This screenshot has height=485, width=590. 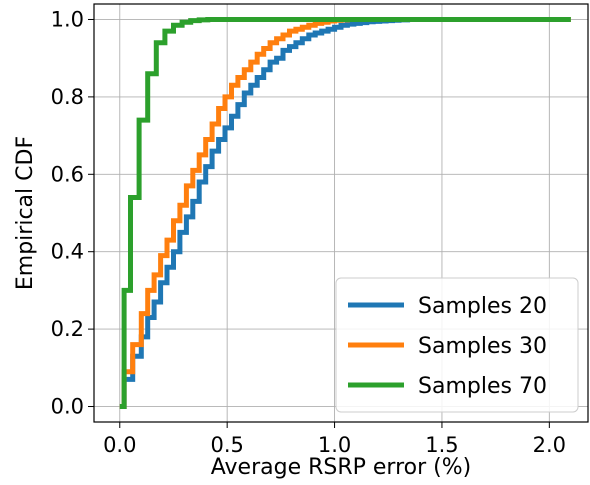 I want to click on y-tick-label: 0.4, so click(x=67, y=252).